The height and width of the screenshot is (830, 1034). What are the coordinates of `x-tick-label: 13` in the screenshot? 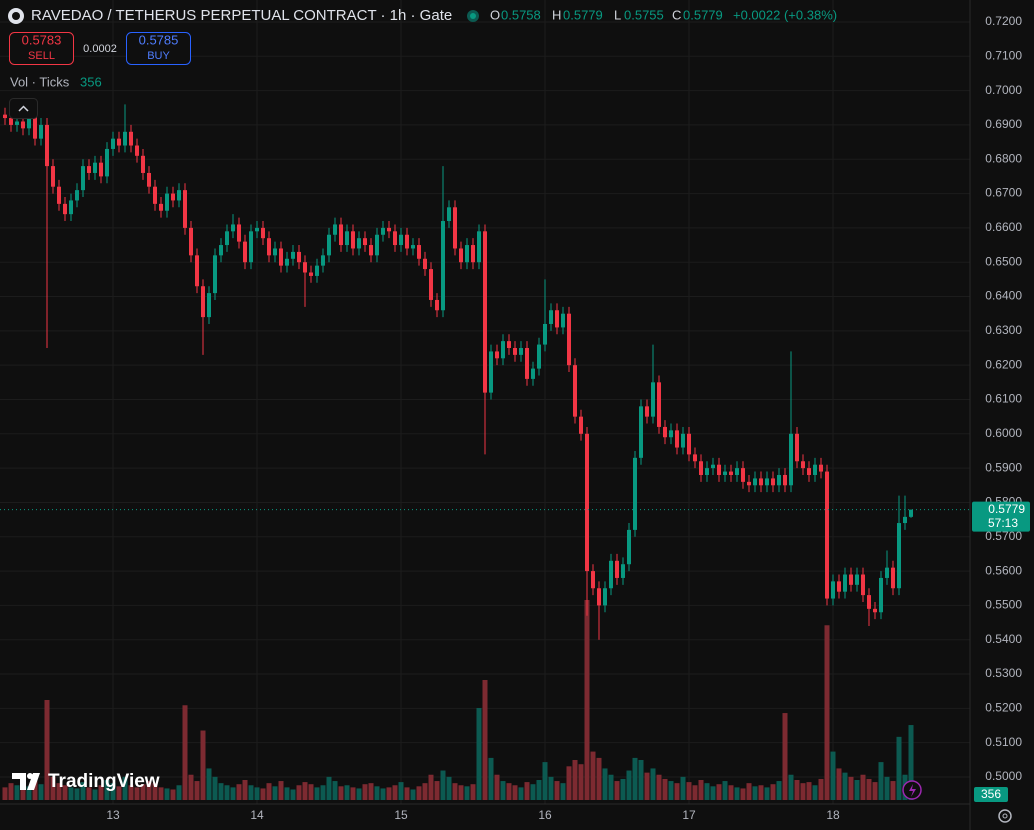 It's located at (113, 815).